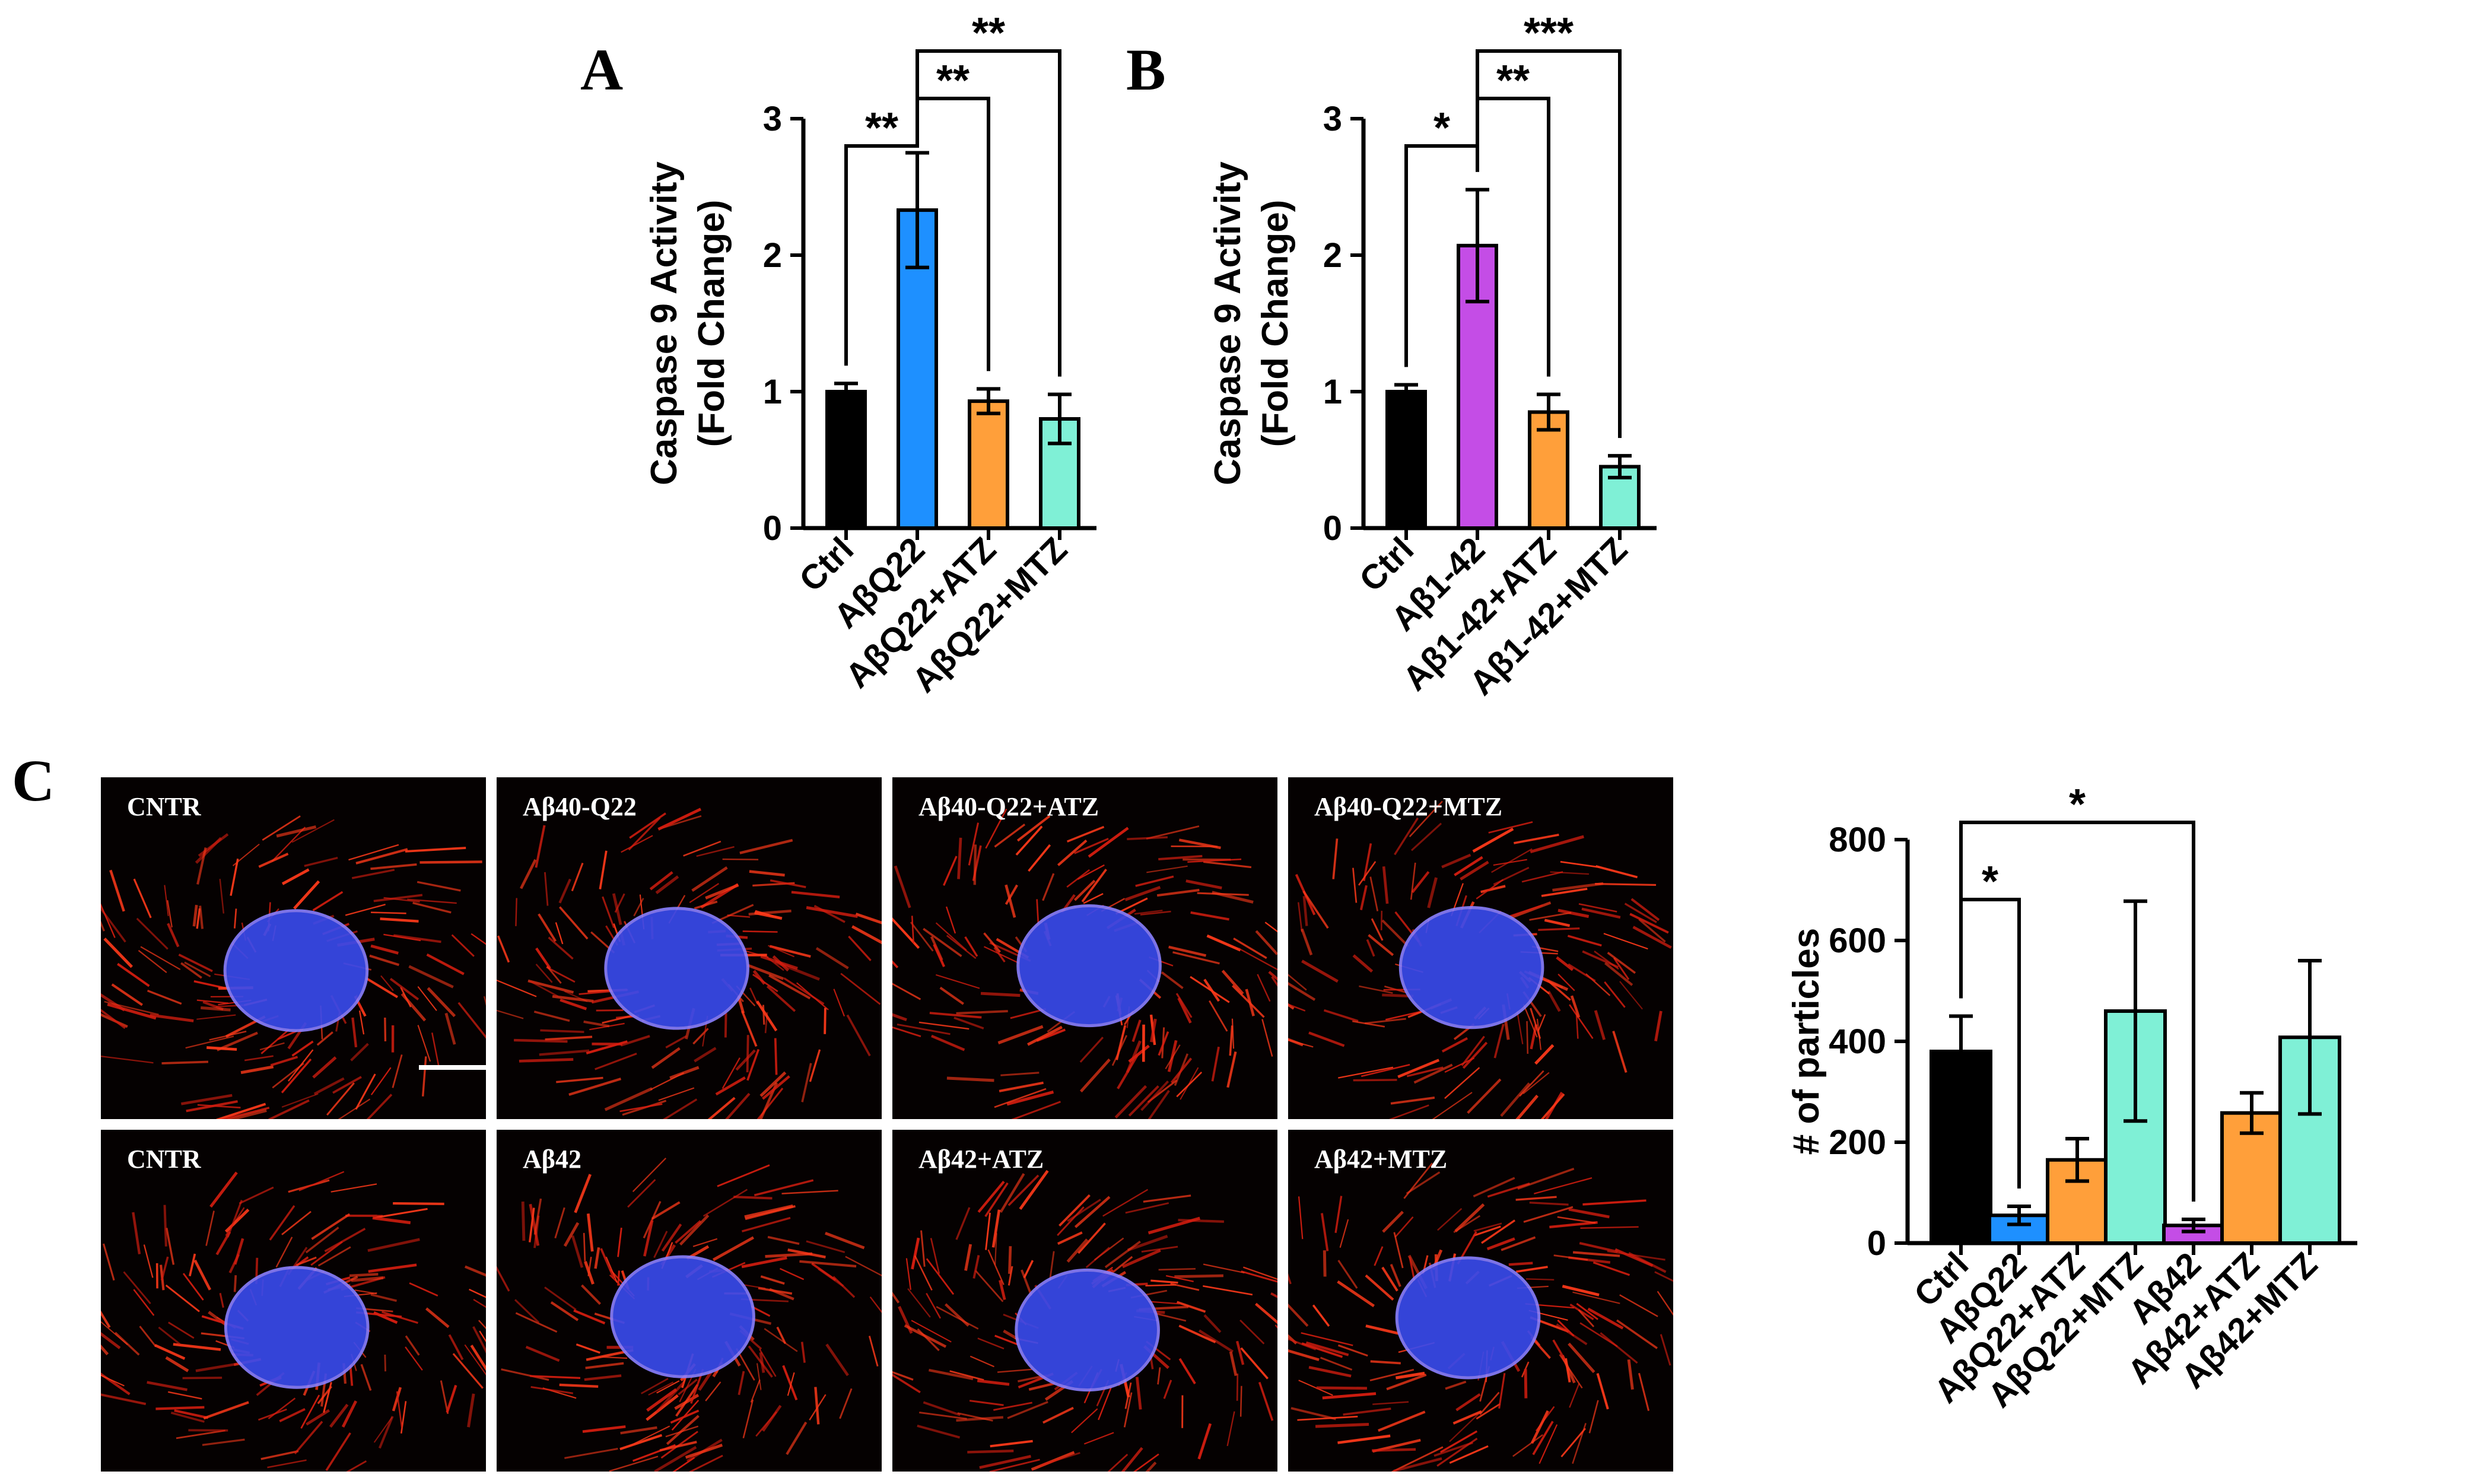 This screenshot has width=2473, height=1484. What do you see at coordinates (1857, 840) in the screenshot?
I see `y-tick-label: 800` at bounding box center [1857, 840].